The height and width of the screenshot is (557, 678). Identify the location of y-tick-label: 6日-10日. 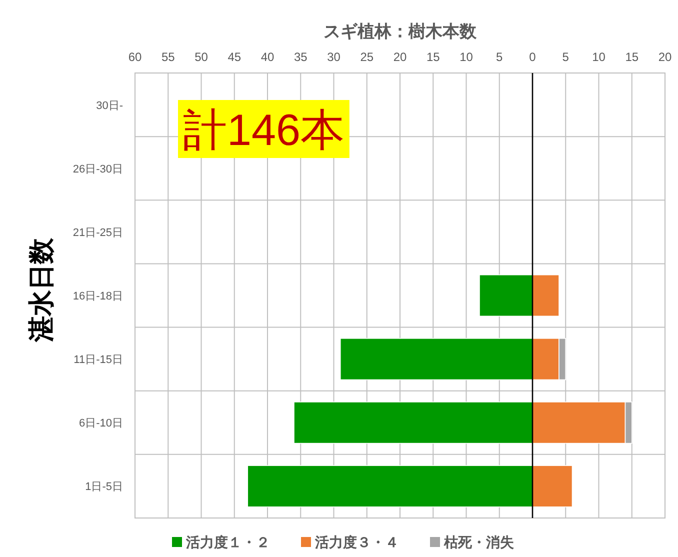
(100, 424).